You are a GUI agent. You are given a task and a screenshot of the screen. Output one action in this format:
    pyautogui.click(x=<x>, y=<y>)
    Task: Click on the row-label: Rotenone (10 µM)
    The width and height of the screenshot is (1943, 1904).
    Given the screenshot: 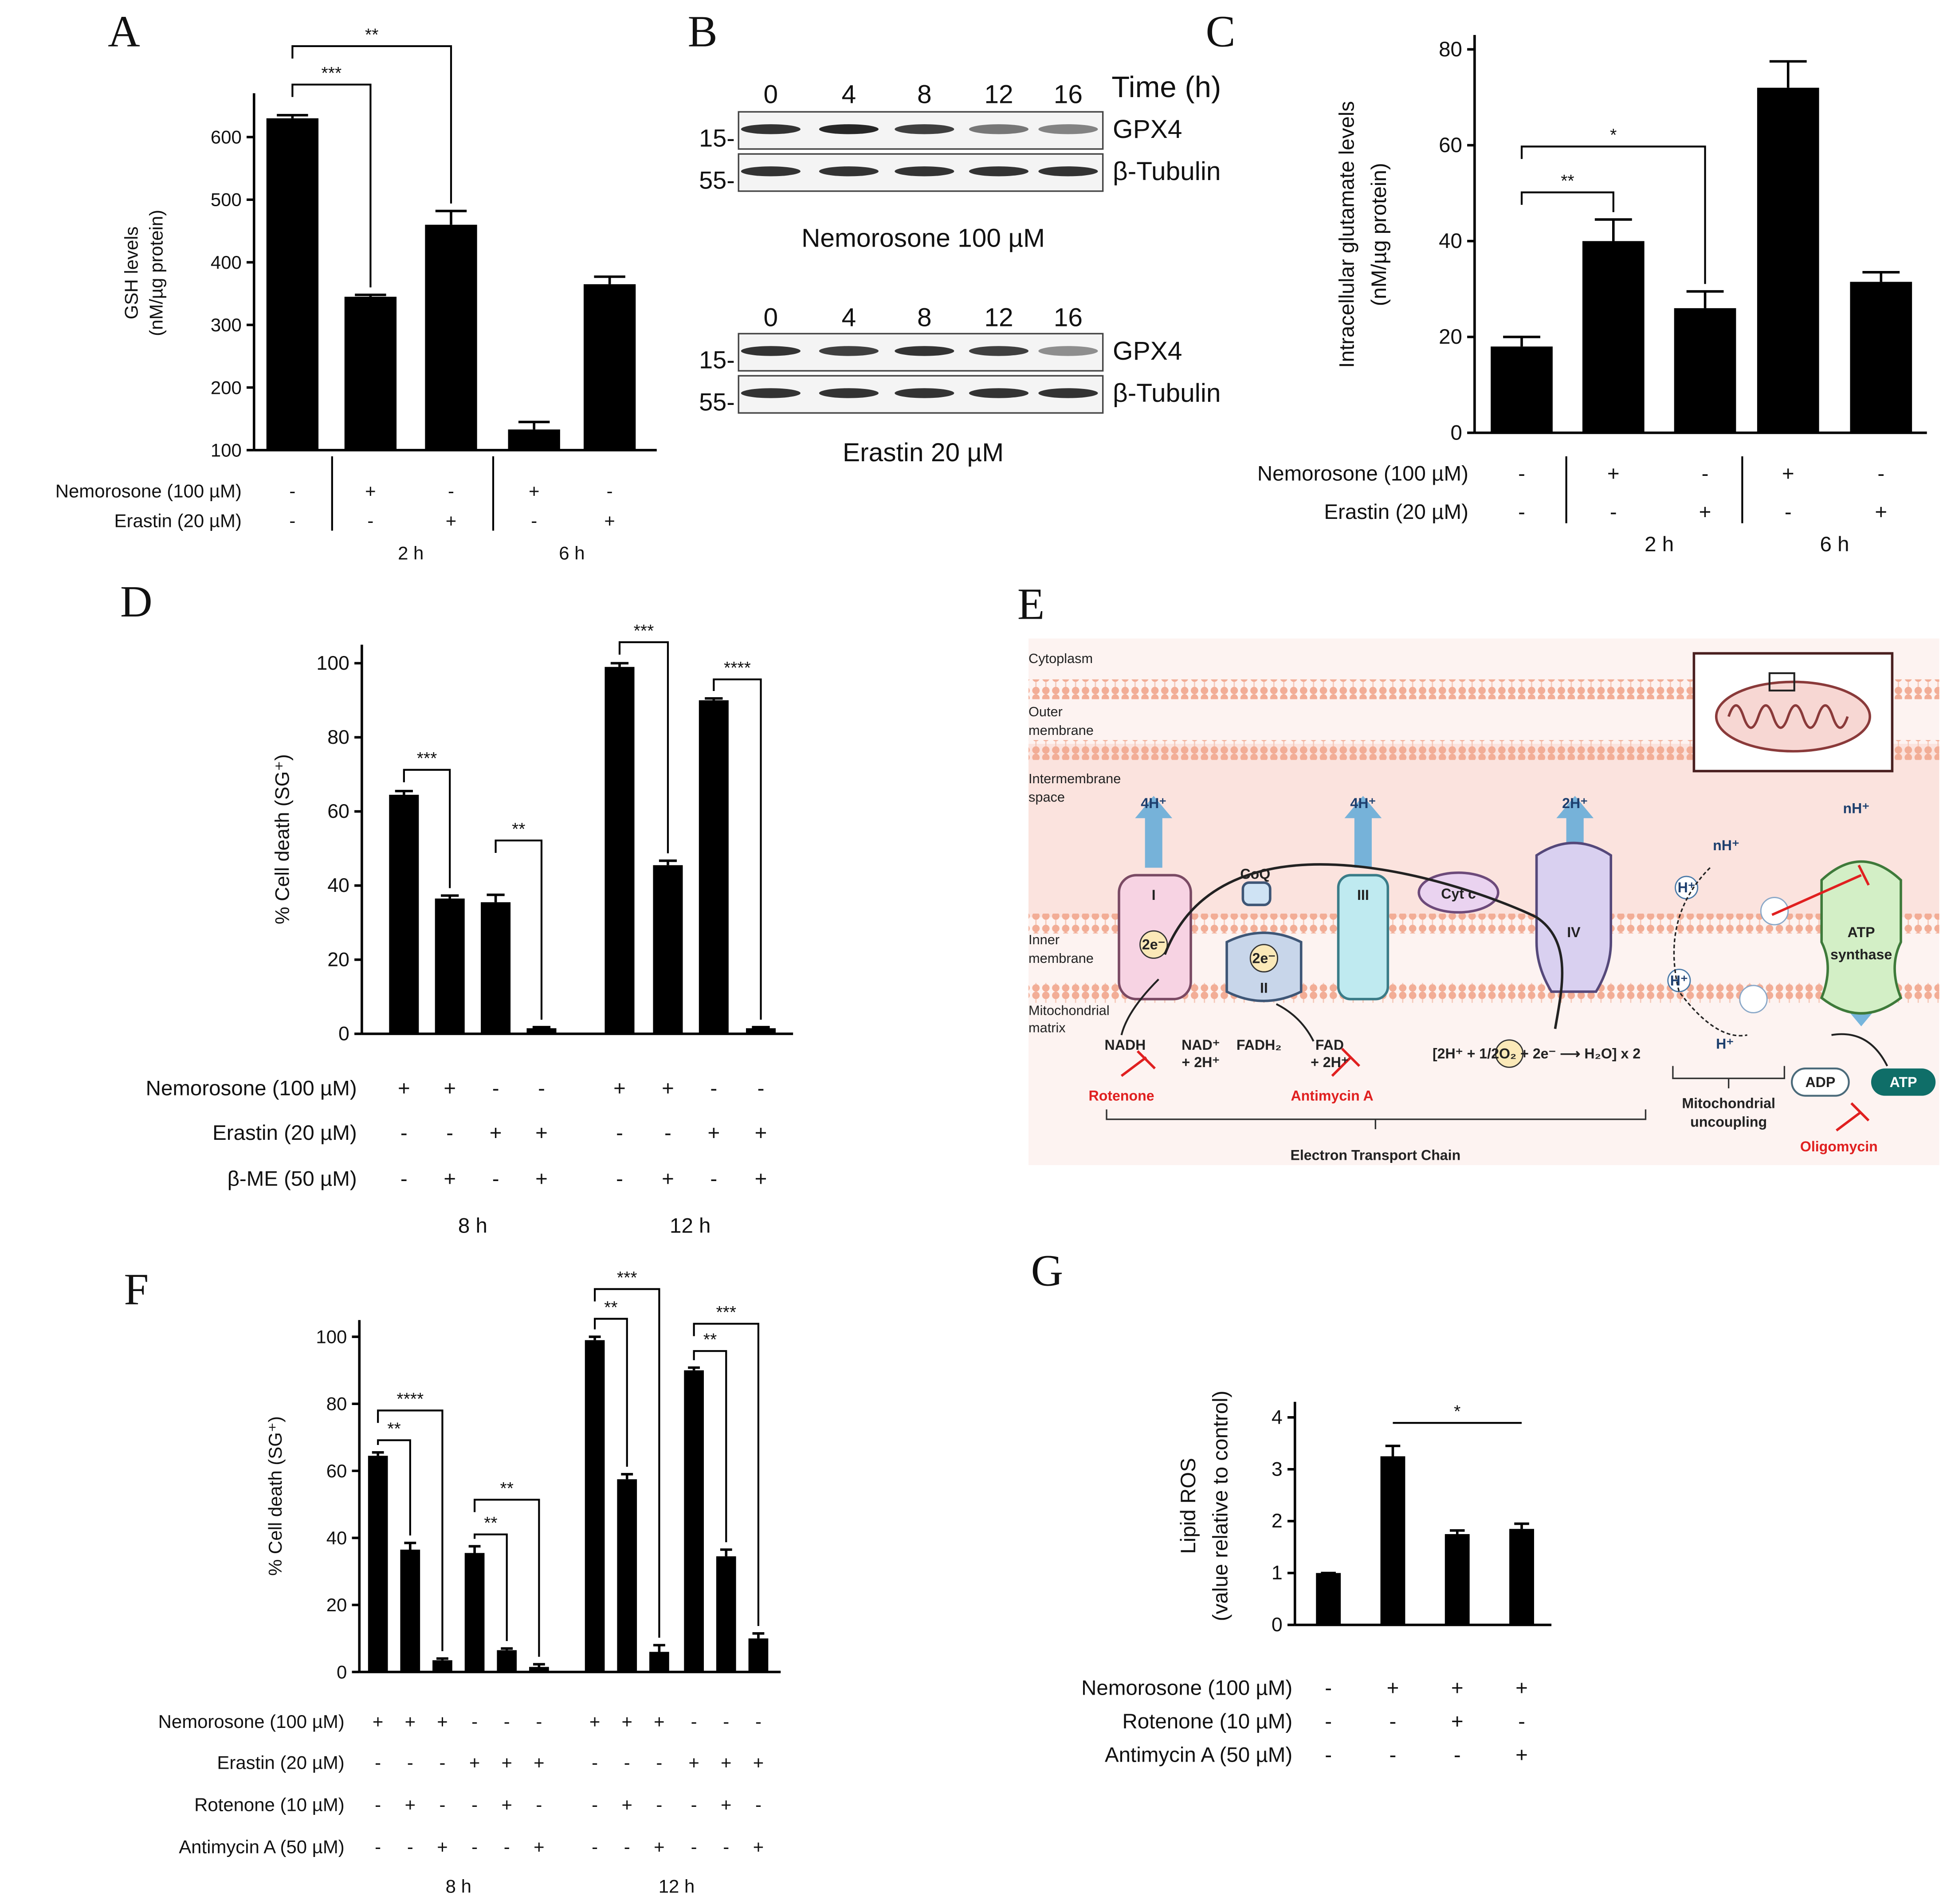 What is the action you would take?
    pyautogui.click(x=1207, y=1722)
    